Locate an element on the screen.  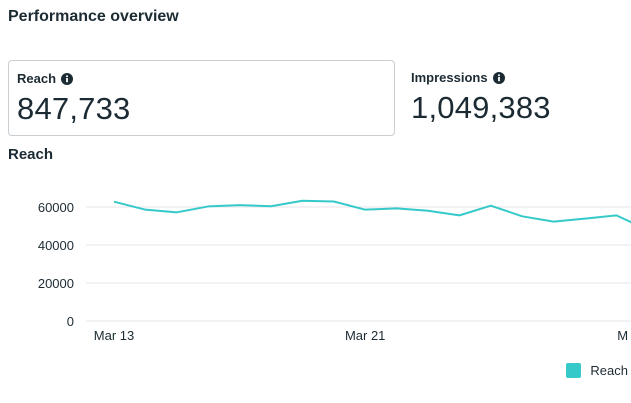
y-tick-label: 20000 is located at coordinates (56, 283).